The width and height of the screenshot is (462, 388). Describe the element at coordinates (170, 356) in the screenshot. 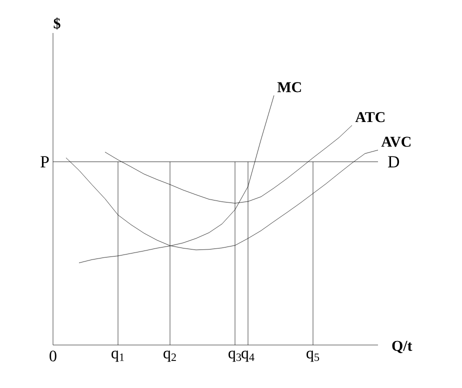

I see `x-tick-label: q$_{2}$` at that location.